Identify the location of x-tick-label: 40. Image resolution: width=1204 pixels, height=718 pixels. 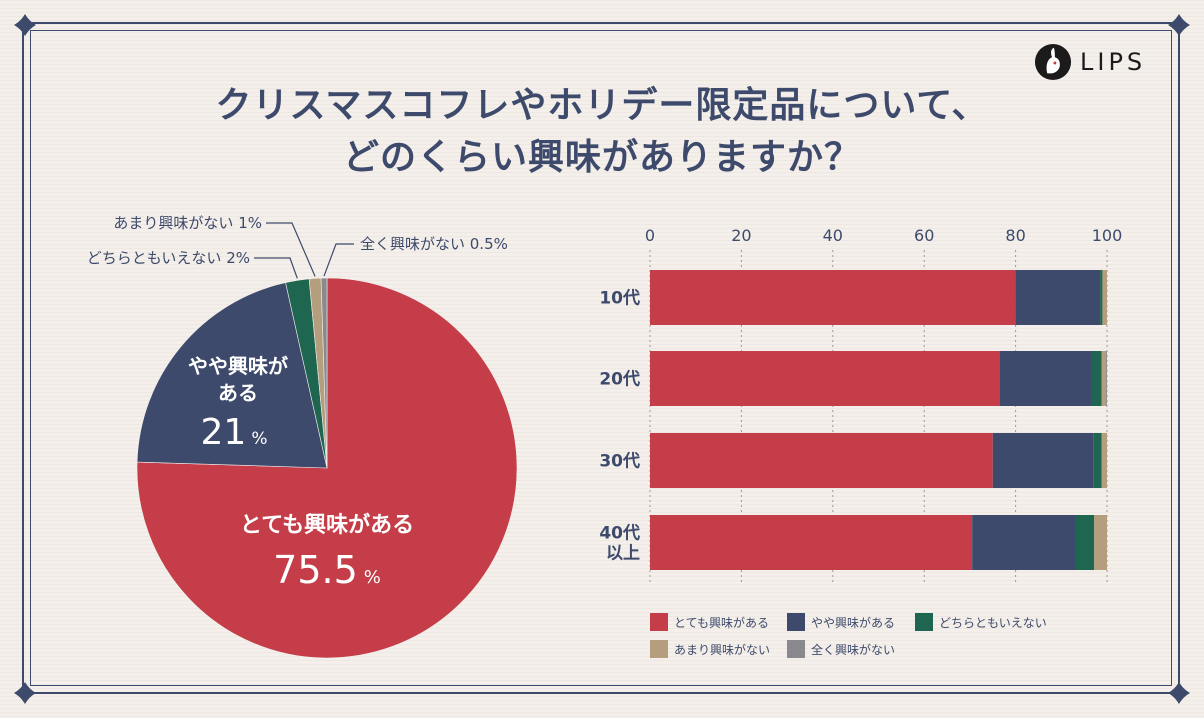
(833, 235).